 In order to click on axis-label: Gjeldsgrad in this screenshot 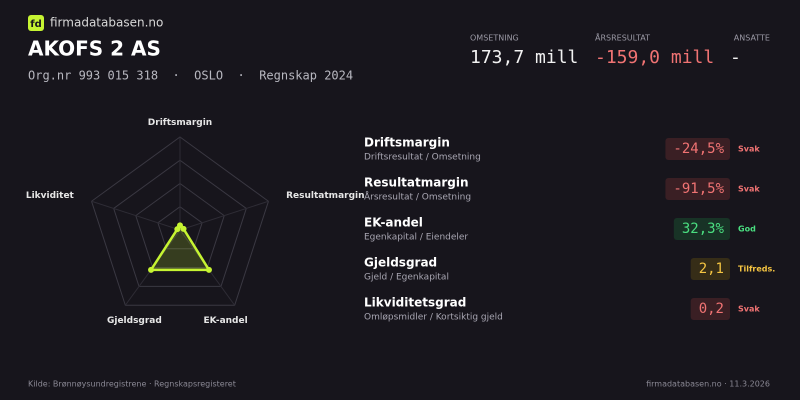, I will do `click(134, 321)`.